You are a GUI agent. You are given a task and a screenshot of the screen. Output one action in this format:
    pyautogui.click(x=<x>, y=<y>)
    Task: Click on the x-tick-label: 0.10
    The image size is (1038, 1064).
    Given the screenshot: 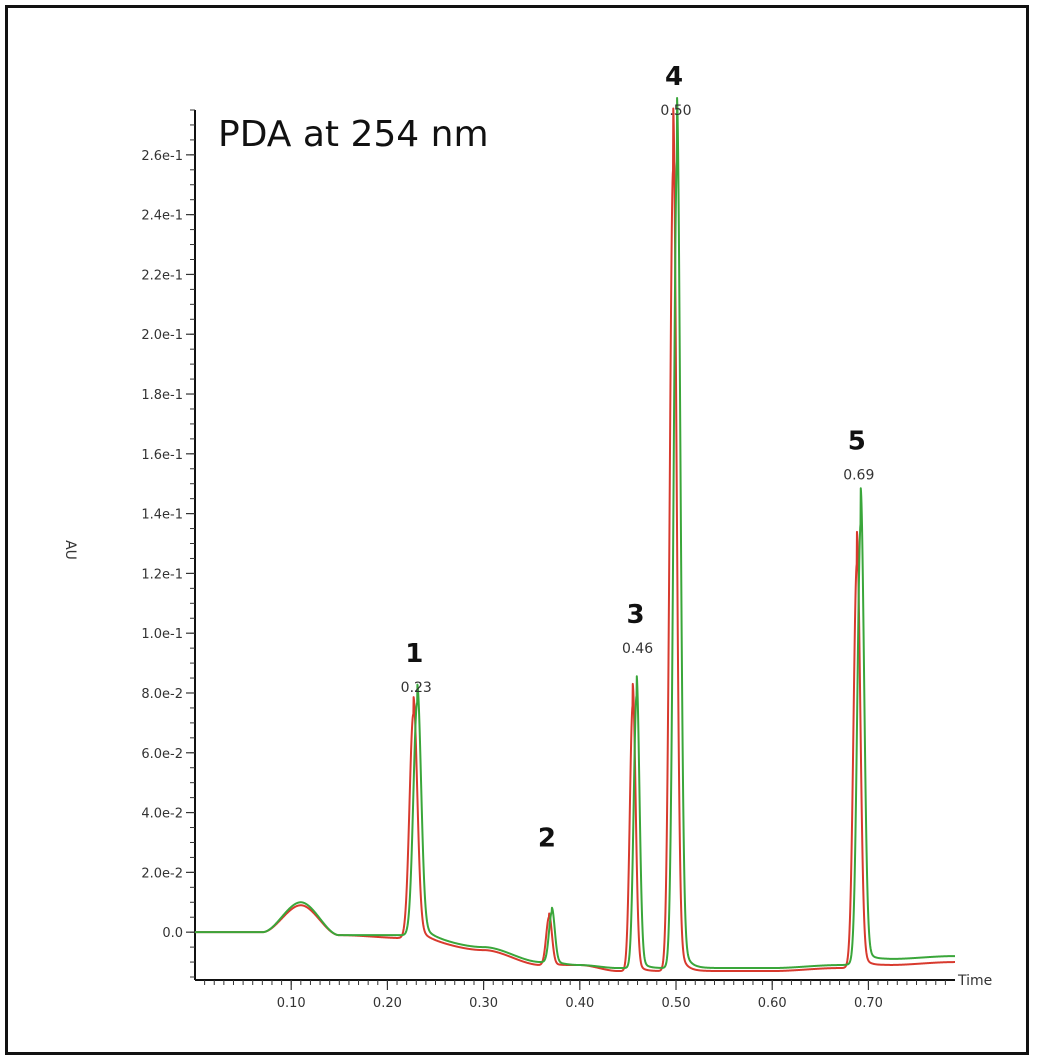 What is the action you would take?
    pyautogui.click(x=291, y=1003)
    